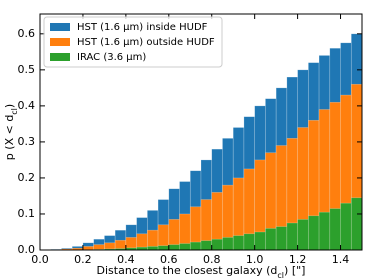 This screenshot has height=280, width=373. I want to click on y-tick-label: 0.4, so click(27, 105).